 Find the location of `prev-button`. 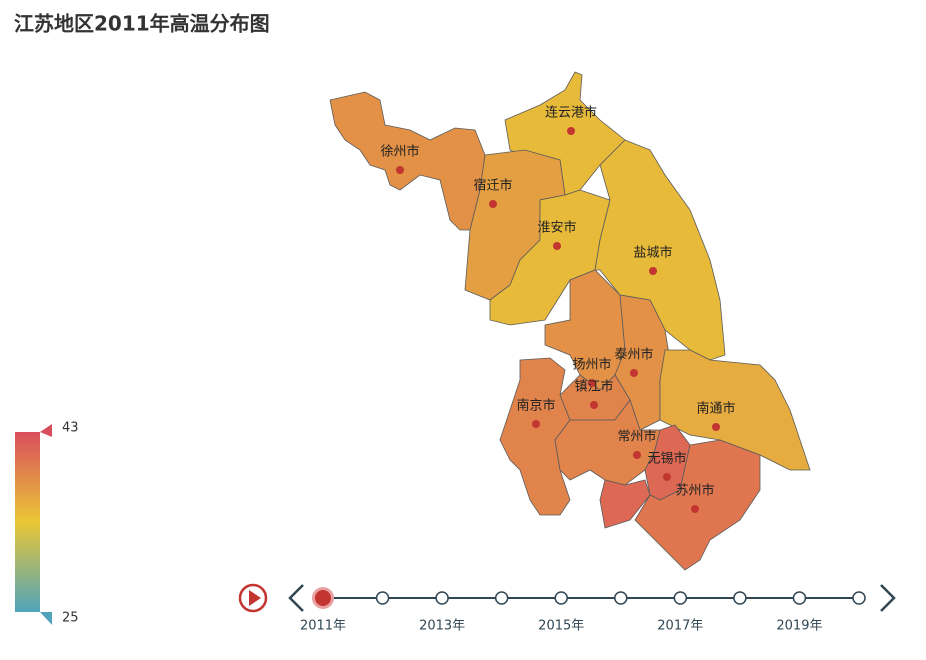

prev-button is located at coordinates (296, 598).